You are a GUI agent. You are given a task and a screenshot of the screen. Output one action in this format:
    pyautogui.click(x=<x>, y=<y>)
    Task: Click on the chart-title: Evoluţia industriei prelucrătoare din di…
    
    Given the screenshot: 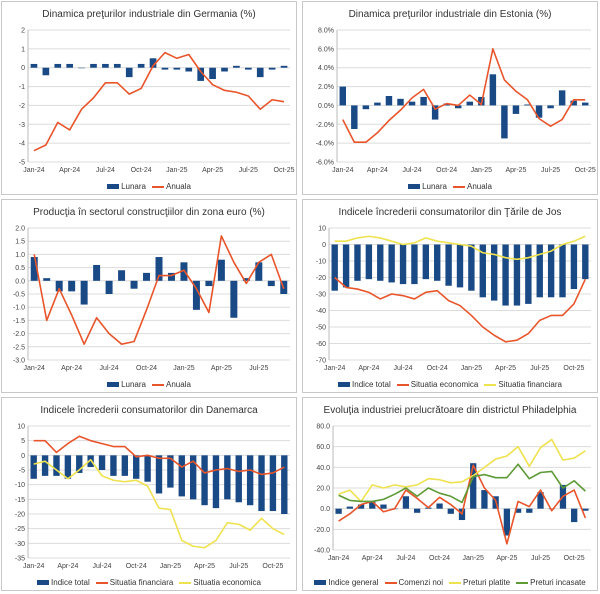 What is the action you would take?
    pyautogui.click(x=450, y=410)
    